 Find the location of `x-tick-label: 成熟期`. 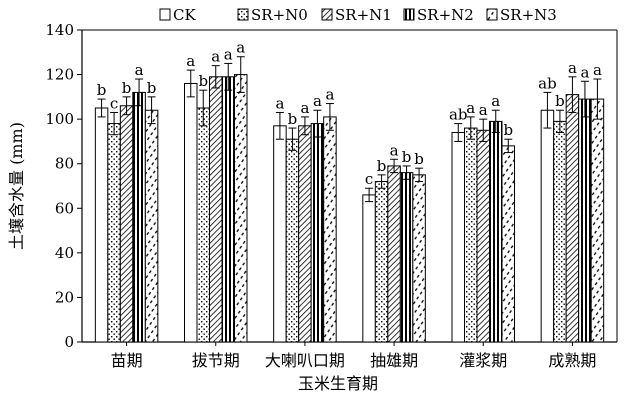

x-tick-label: 成熟期 is located at coordinates (572, 360).